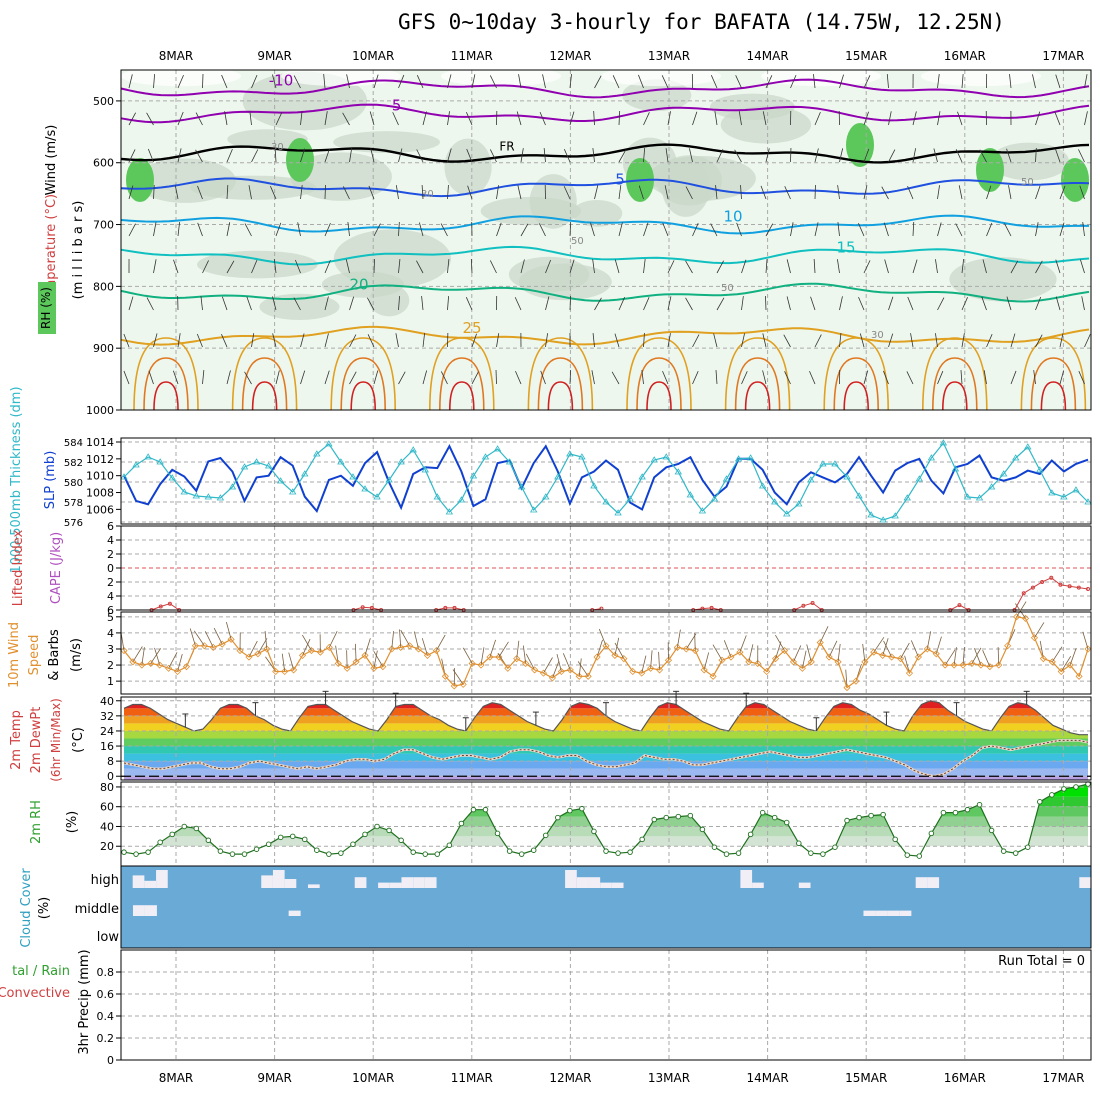 This screenshot has height=1100, width=1100. What do you see at coordinates (277, 147) in the screenshot?
I see `rh-contour-label: 30` at bounding box center [277, 147].